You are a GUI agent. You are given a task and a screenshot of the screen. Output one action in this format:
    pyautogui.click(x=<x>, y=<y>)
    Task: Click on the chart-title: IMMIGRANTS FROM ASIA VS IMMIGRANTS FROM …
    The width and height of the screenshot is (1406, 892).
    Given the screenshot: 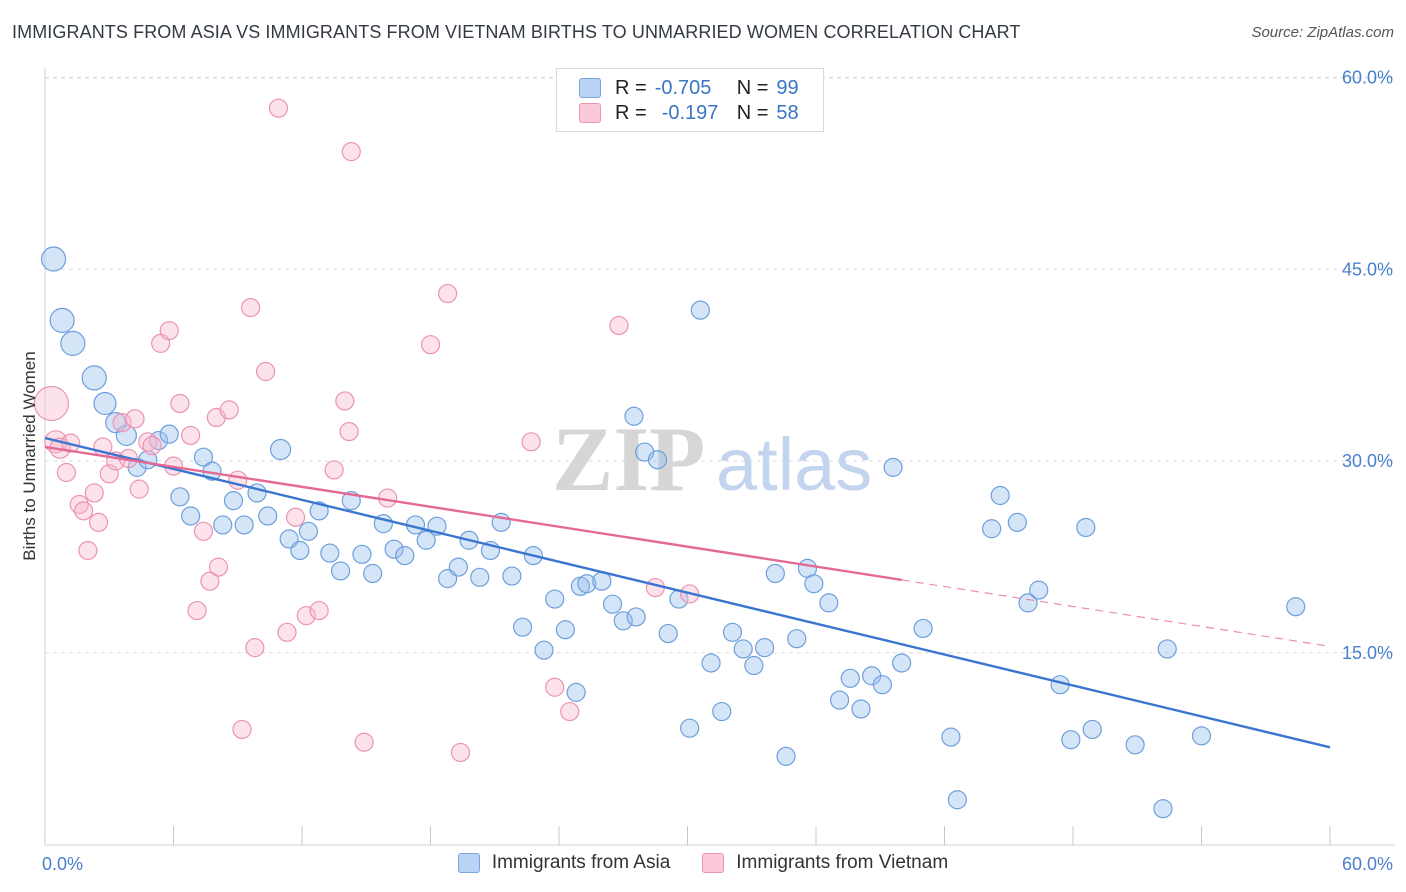 What is the action you would take?
    pyautogui.click(x=516, y=32)
    